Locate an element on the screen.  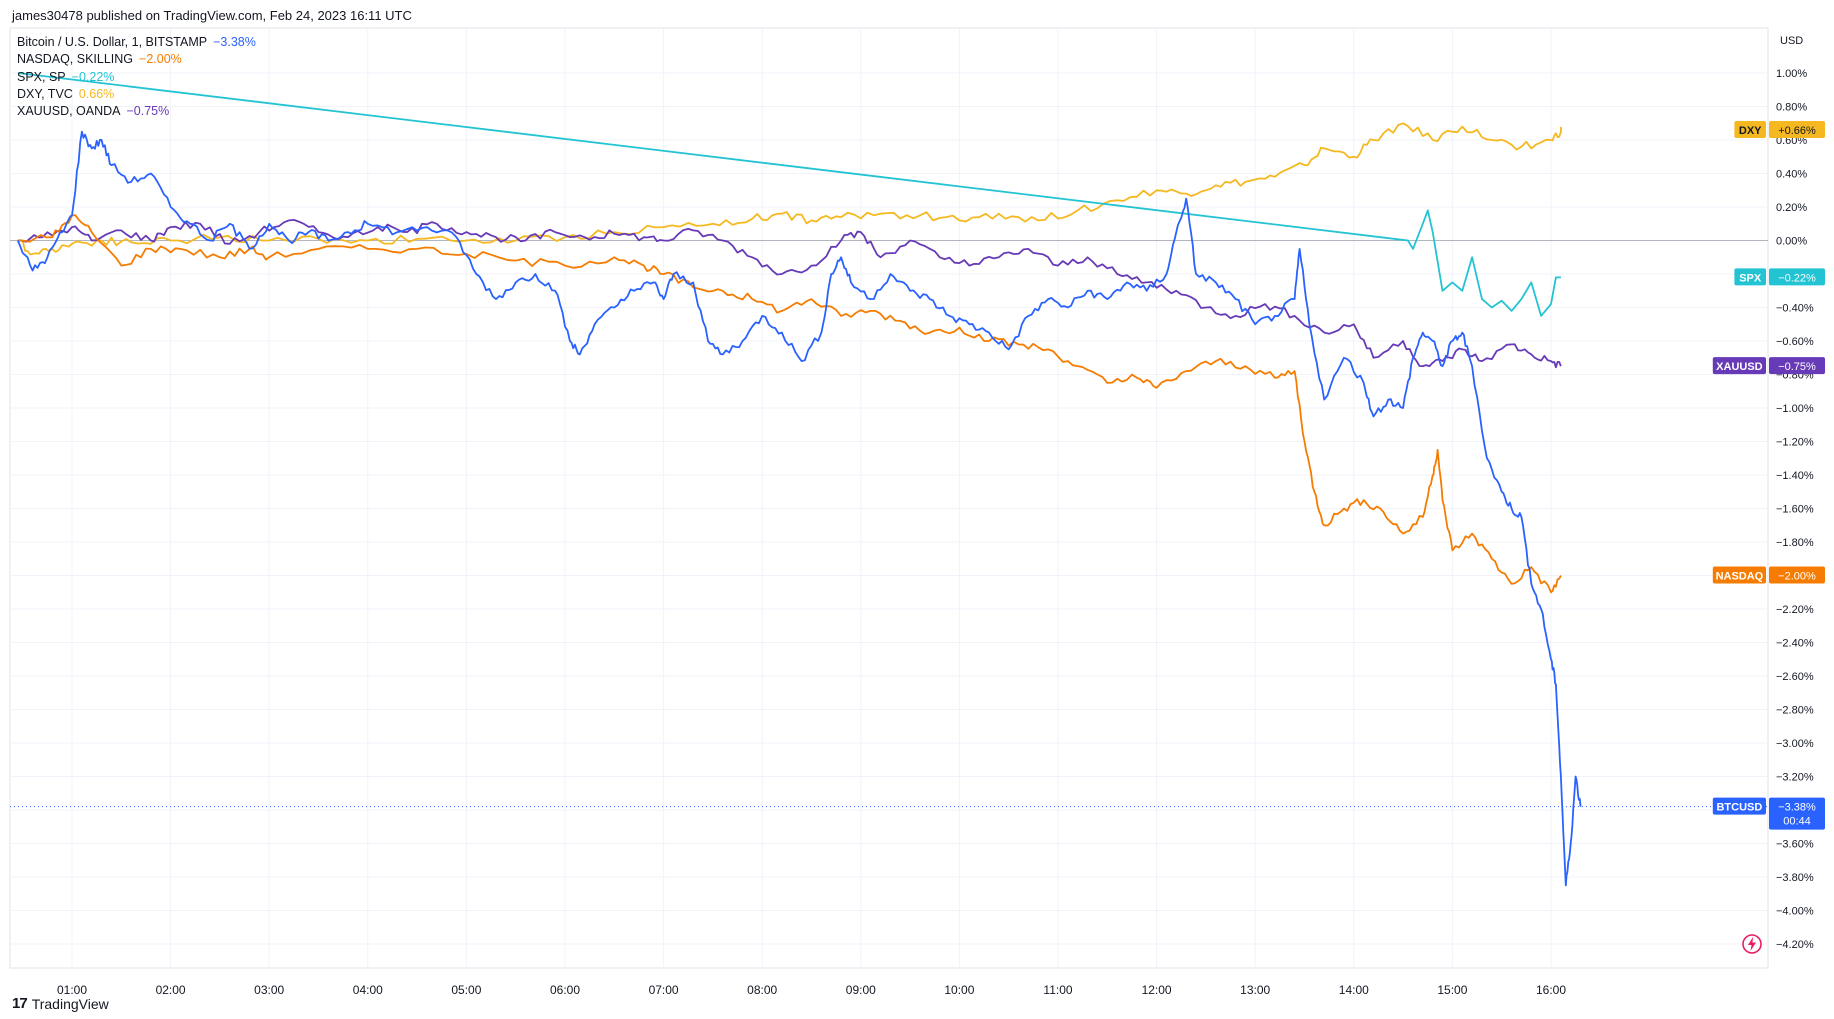
y-tick-label: 0.40% is located at coordinates (1791, 175).